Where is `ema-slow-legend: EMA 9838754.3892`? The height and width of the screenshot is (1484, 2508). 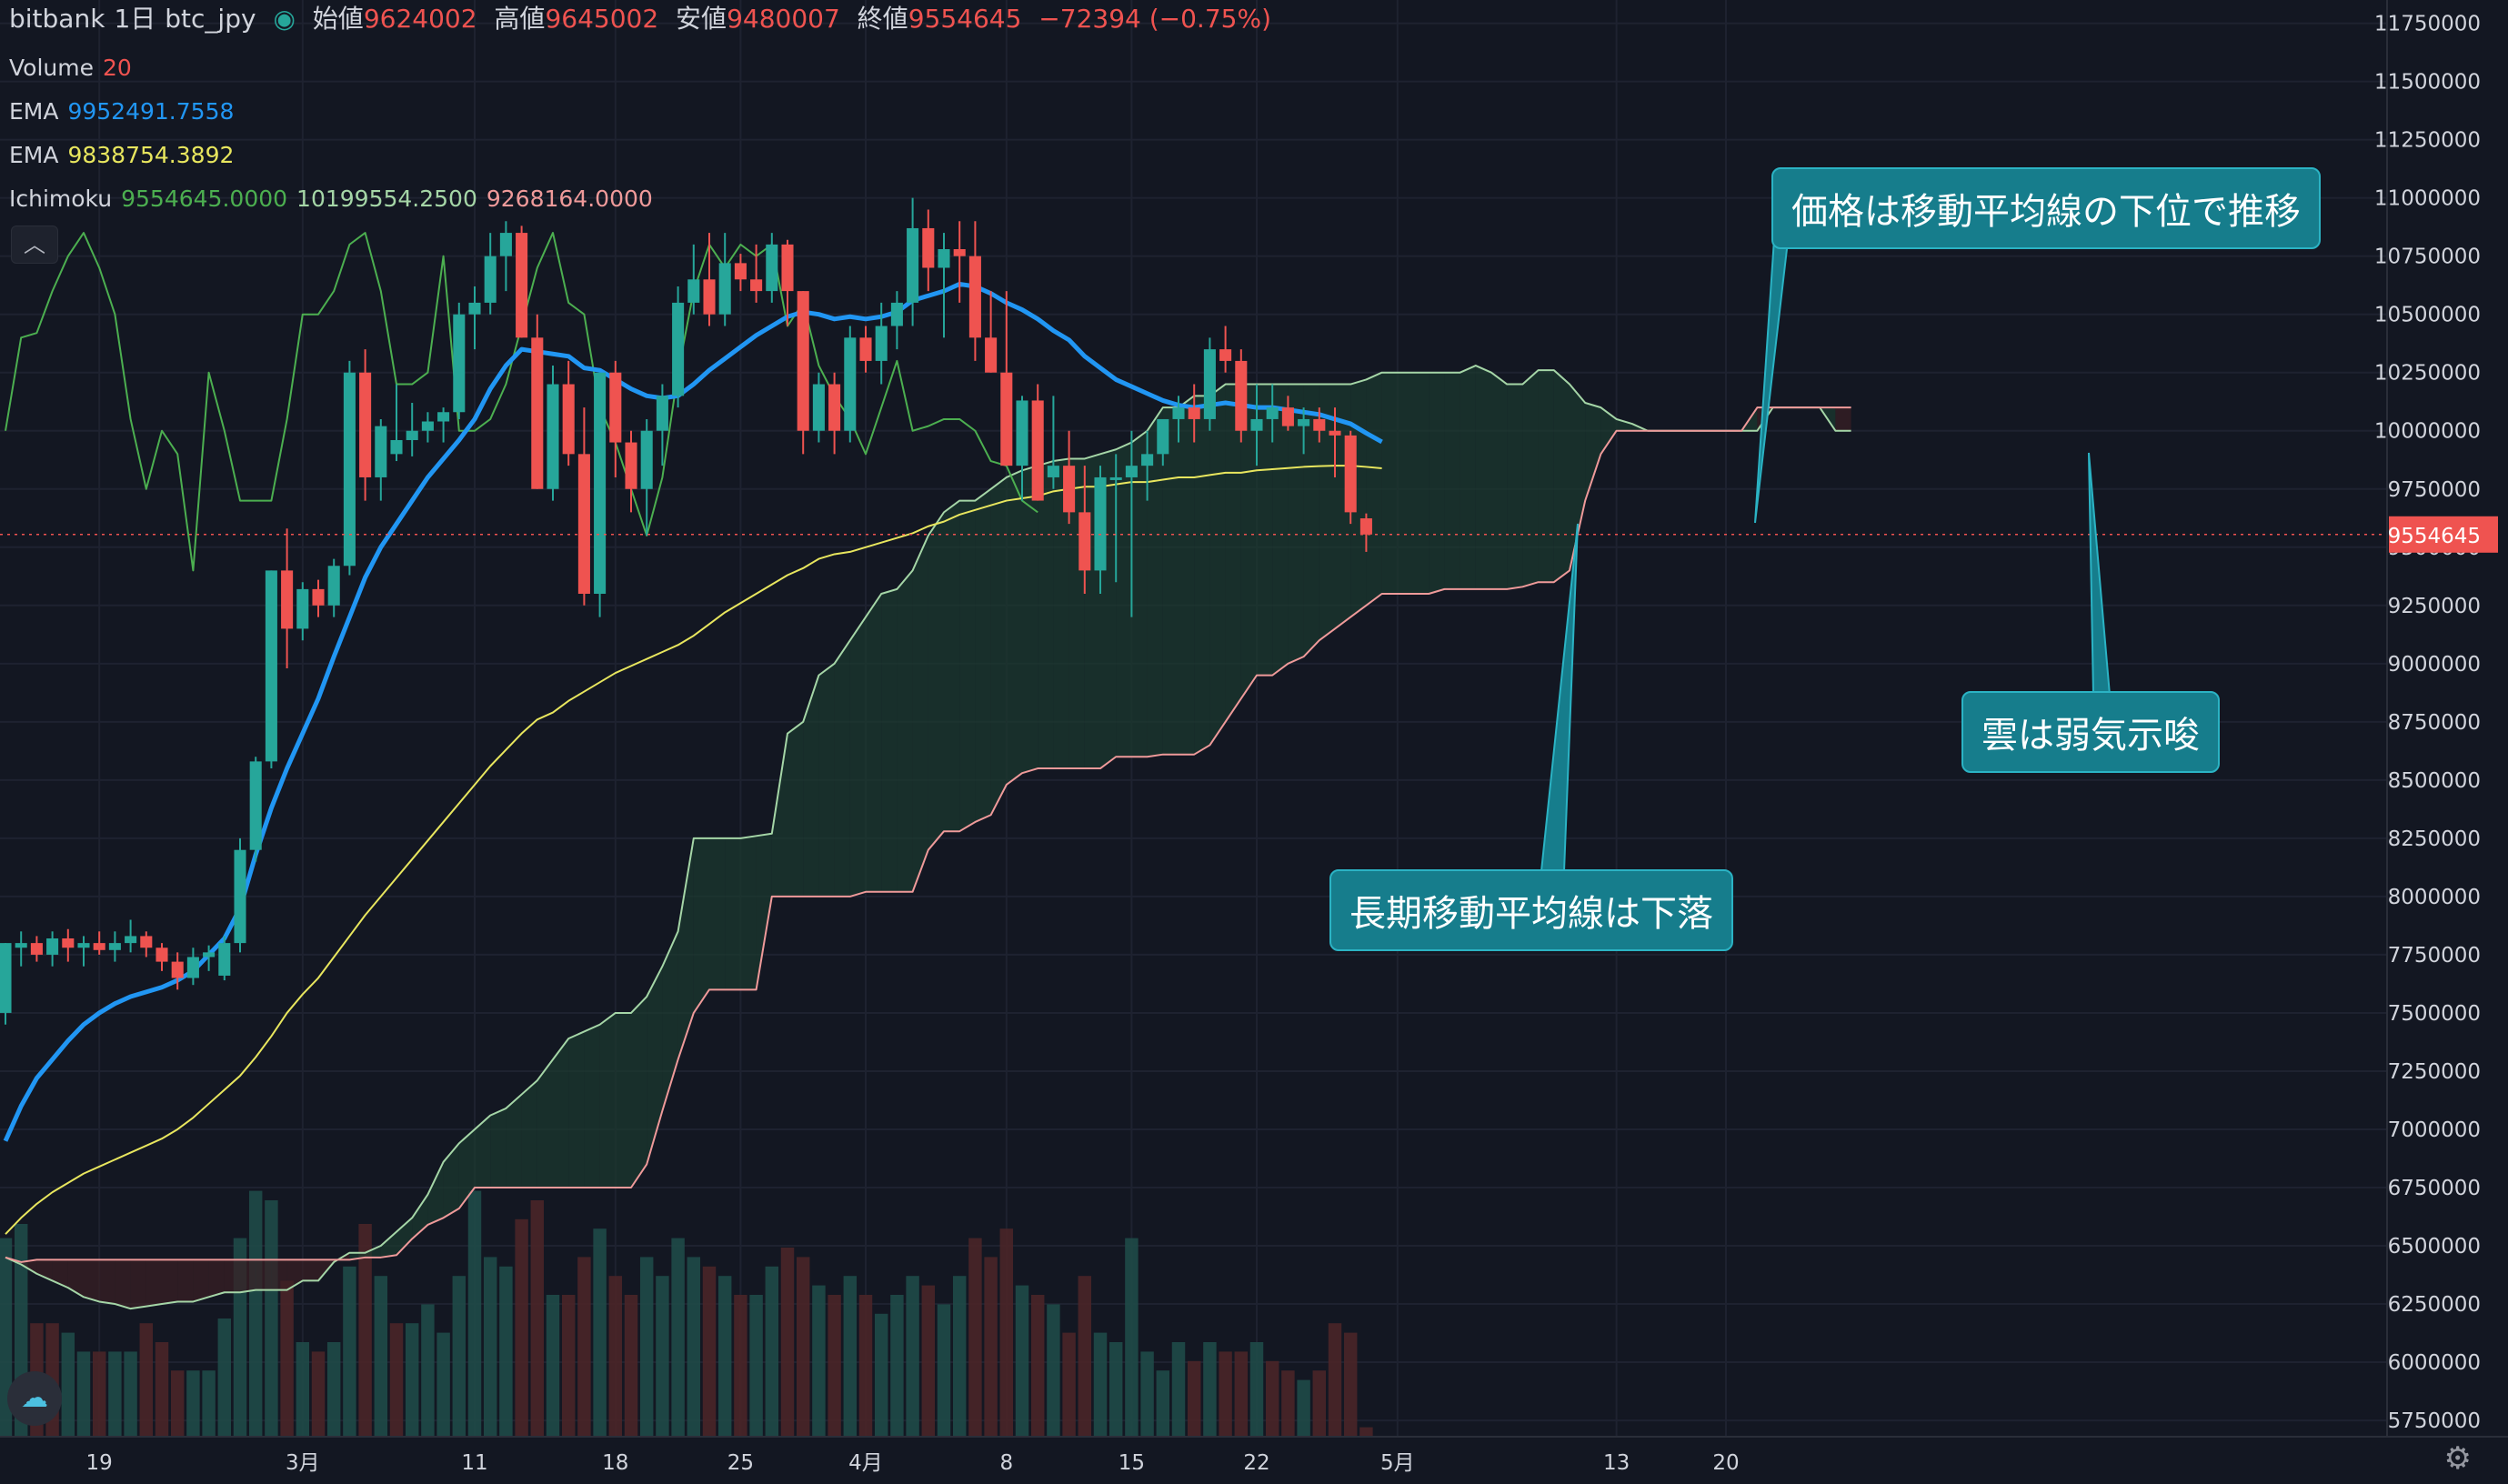
ema-slow-legend: EMA 9838754.3892 is located at coordinates (126, 155).